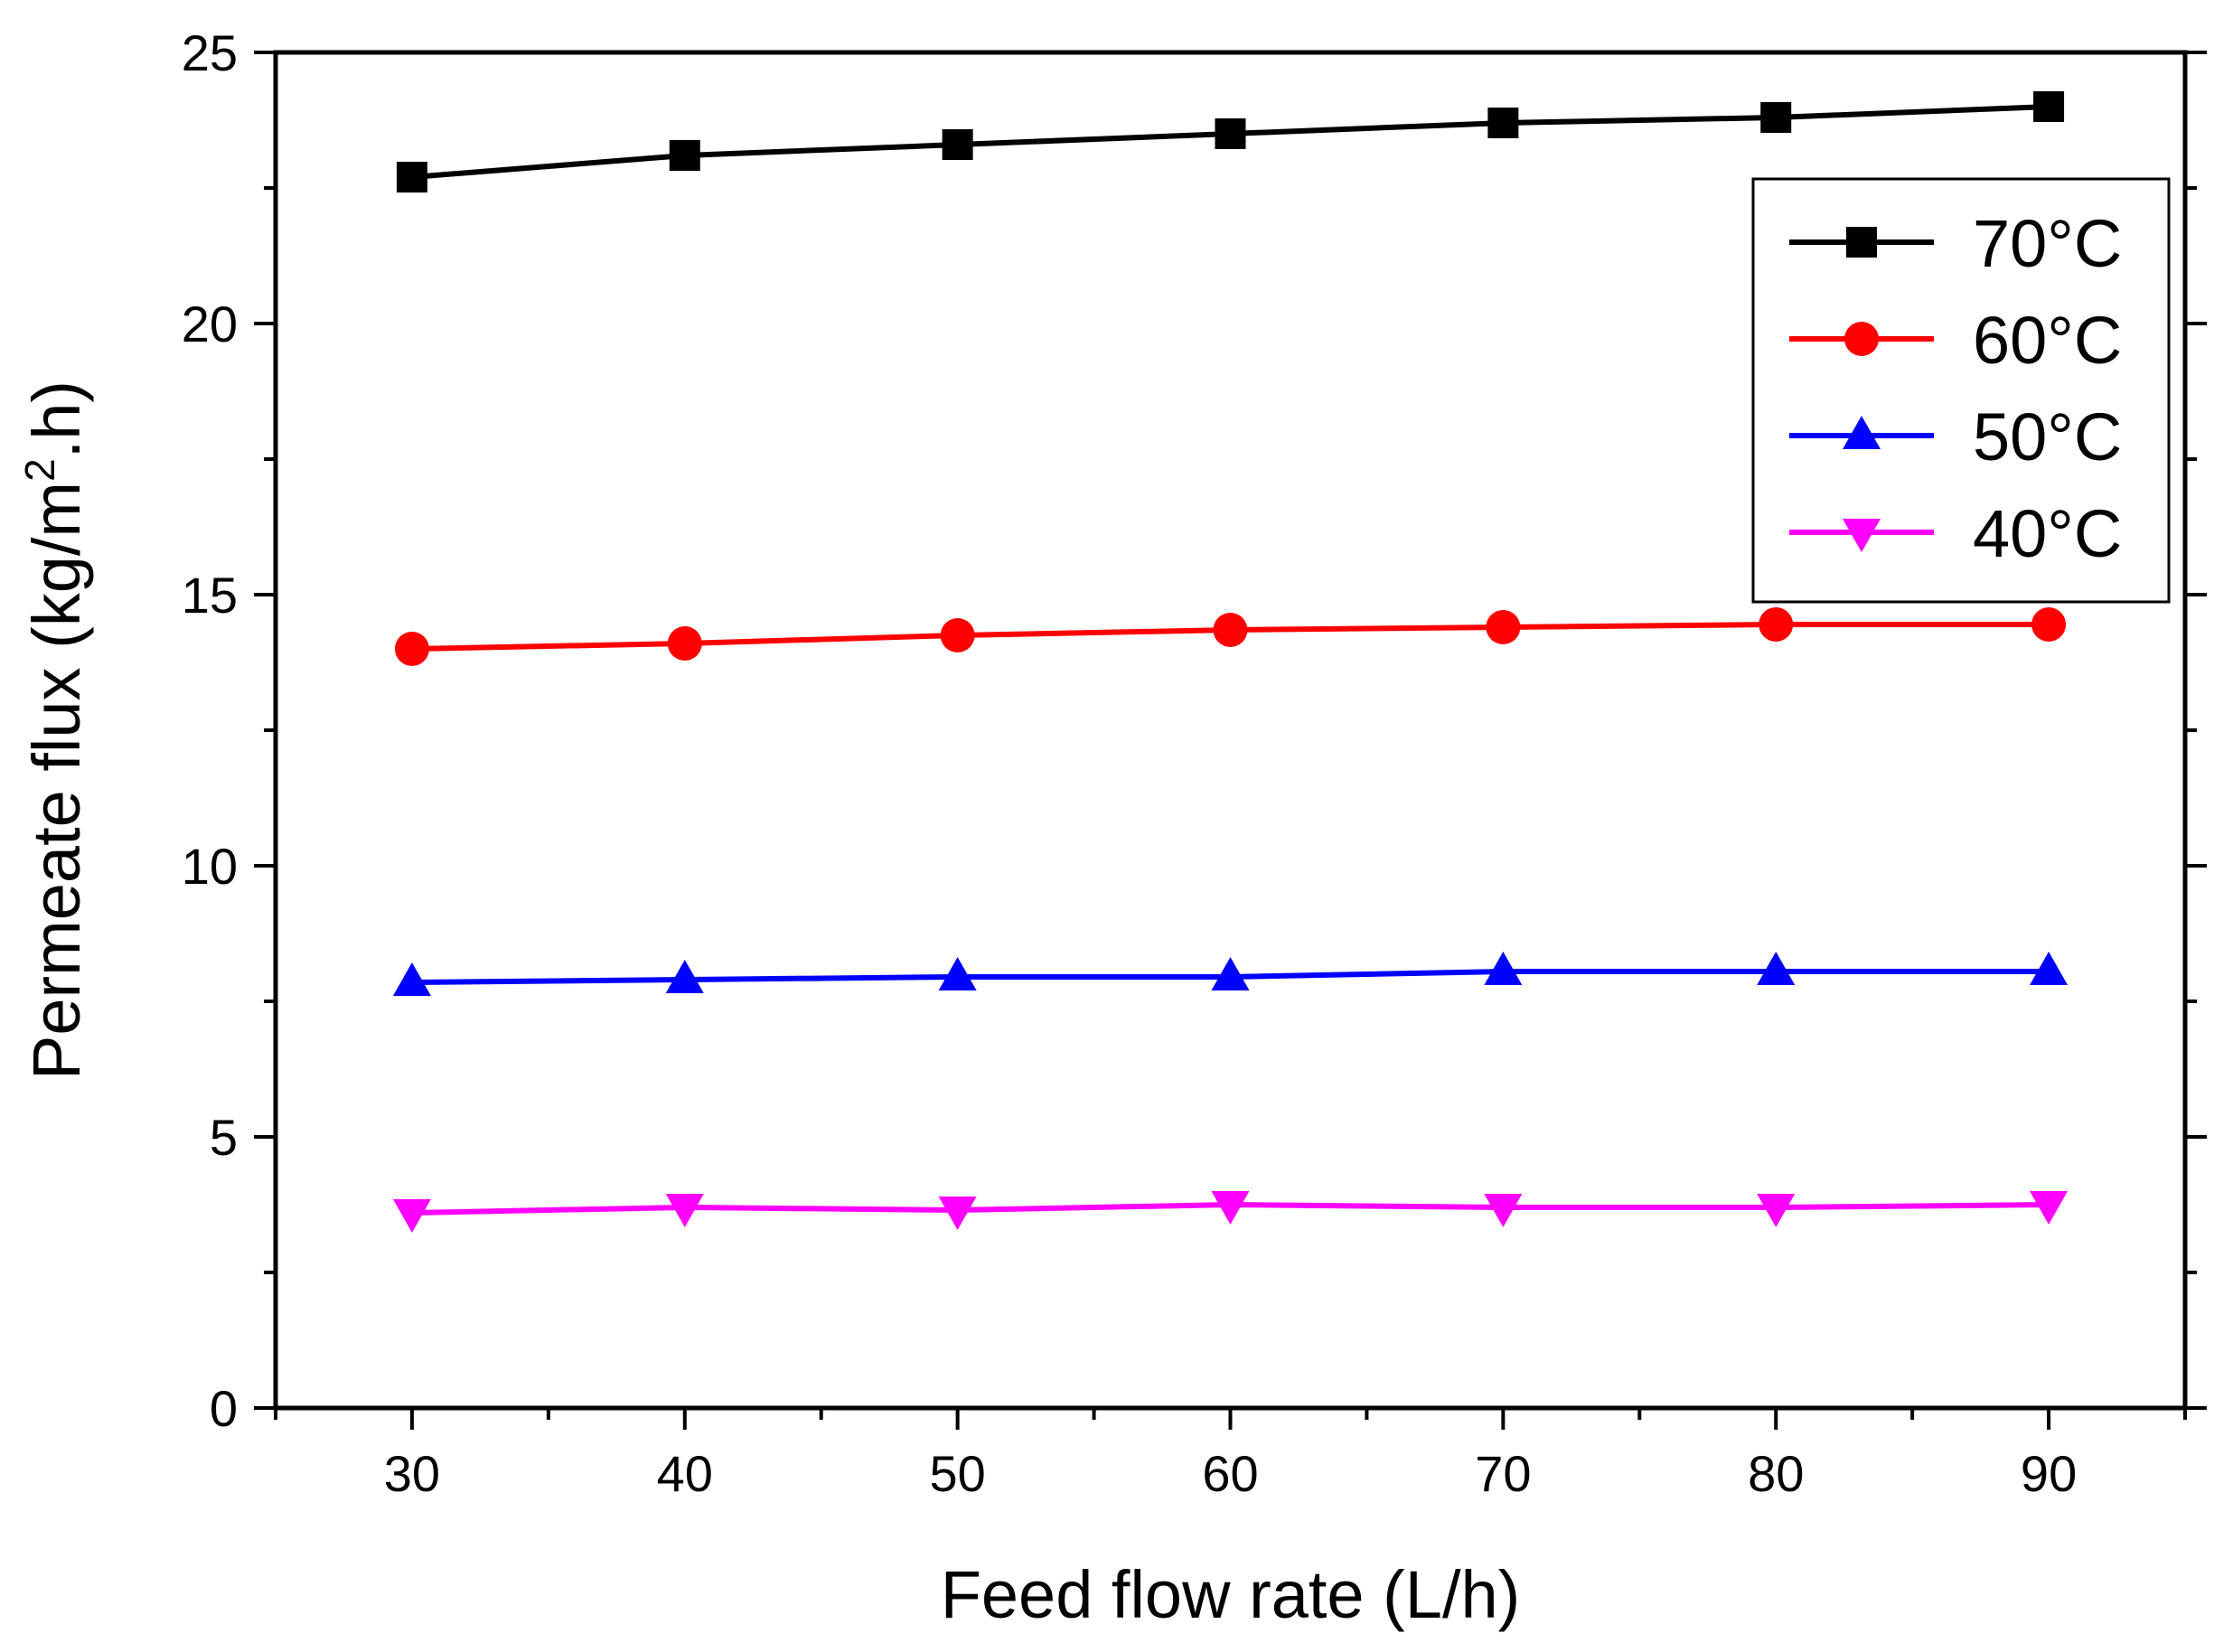 The width and height of the screenshot is (2214, 1652). I want to click on legend-entry: 40°C, so click(1956, 533).